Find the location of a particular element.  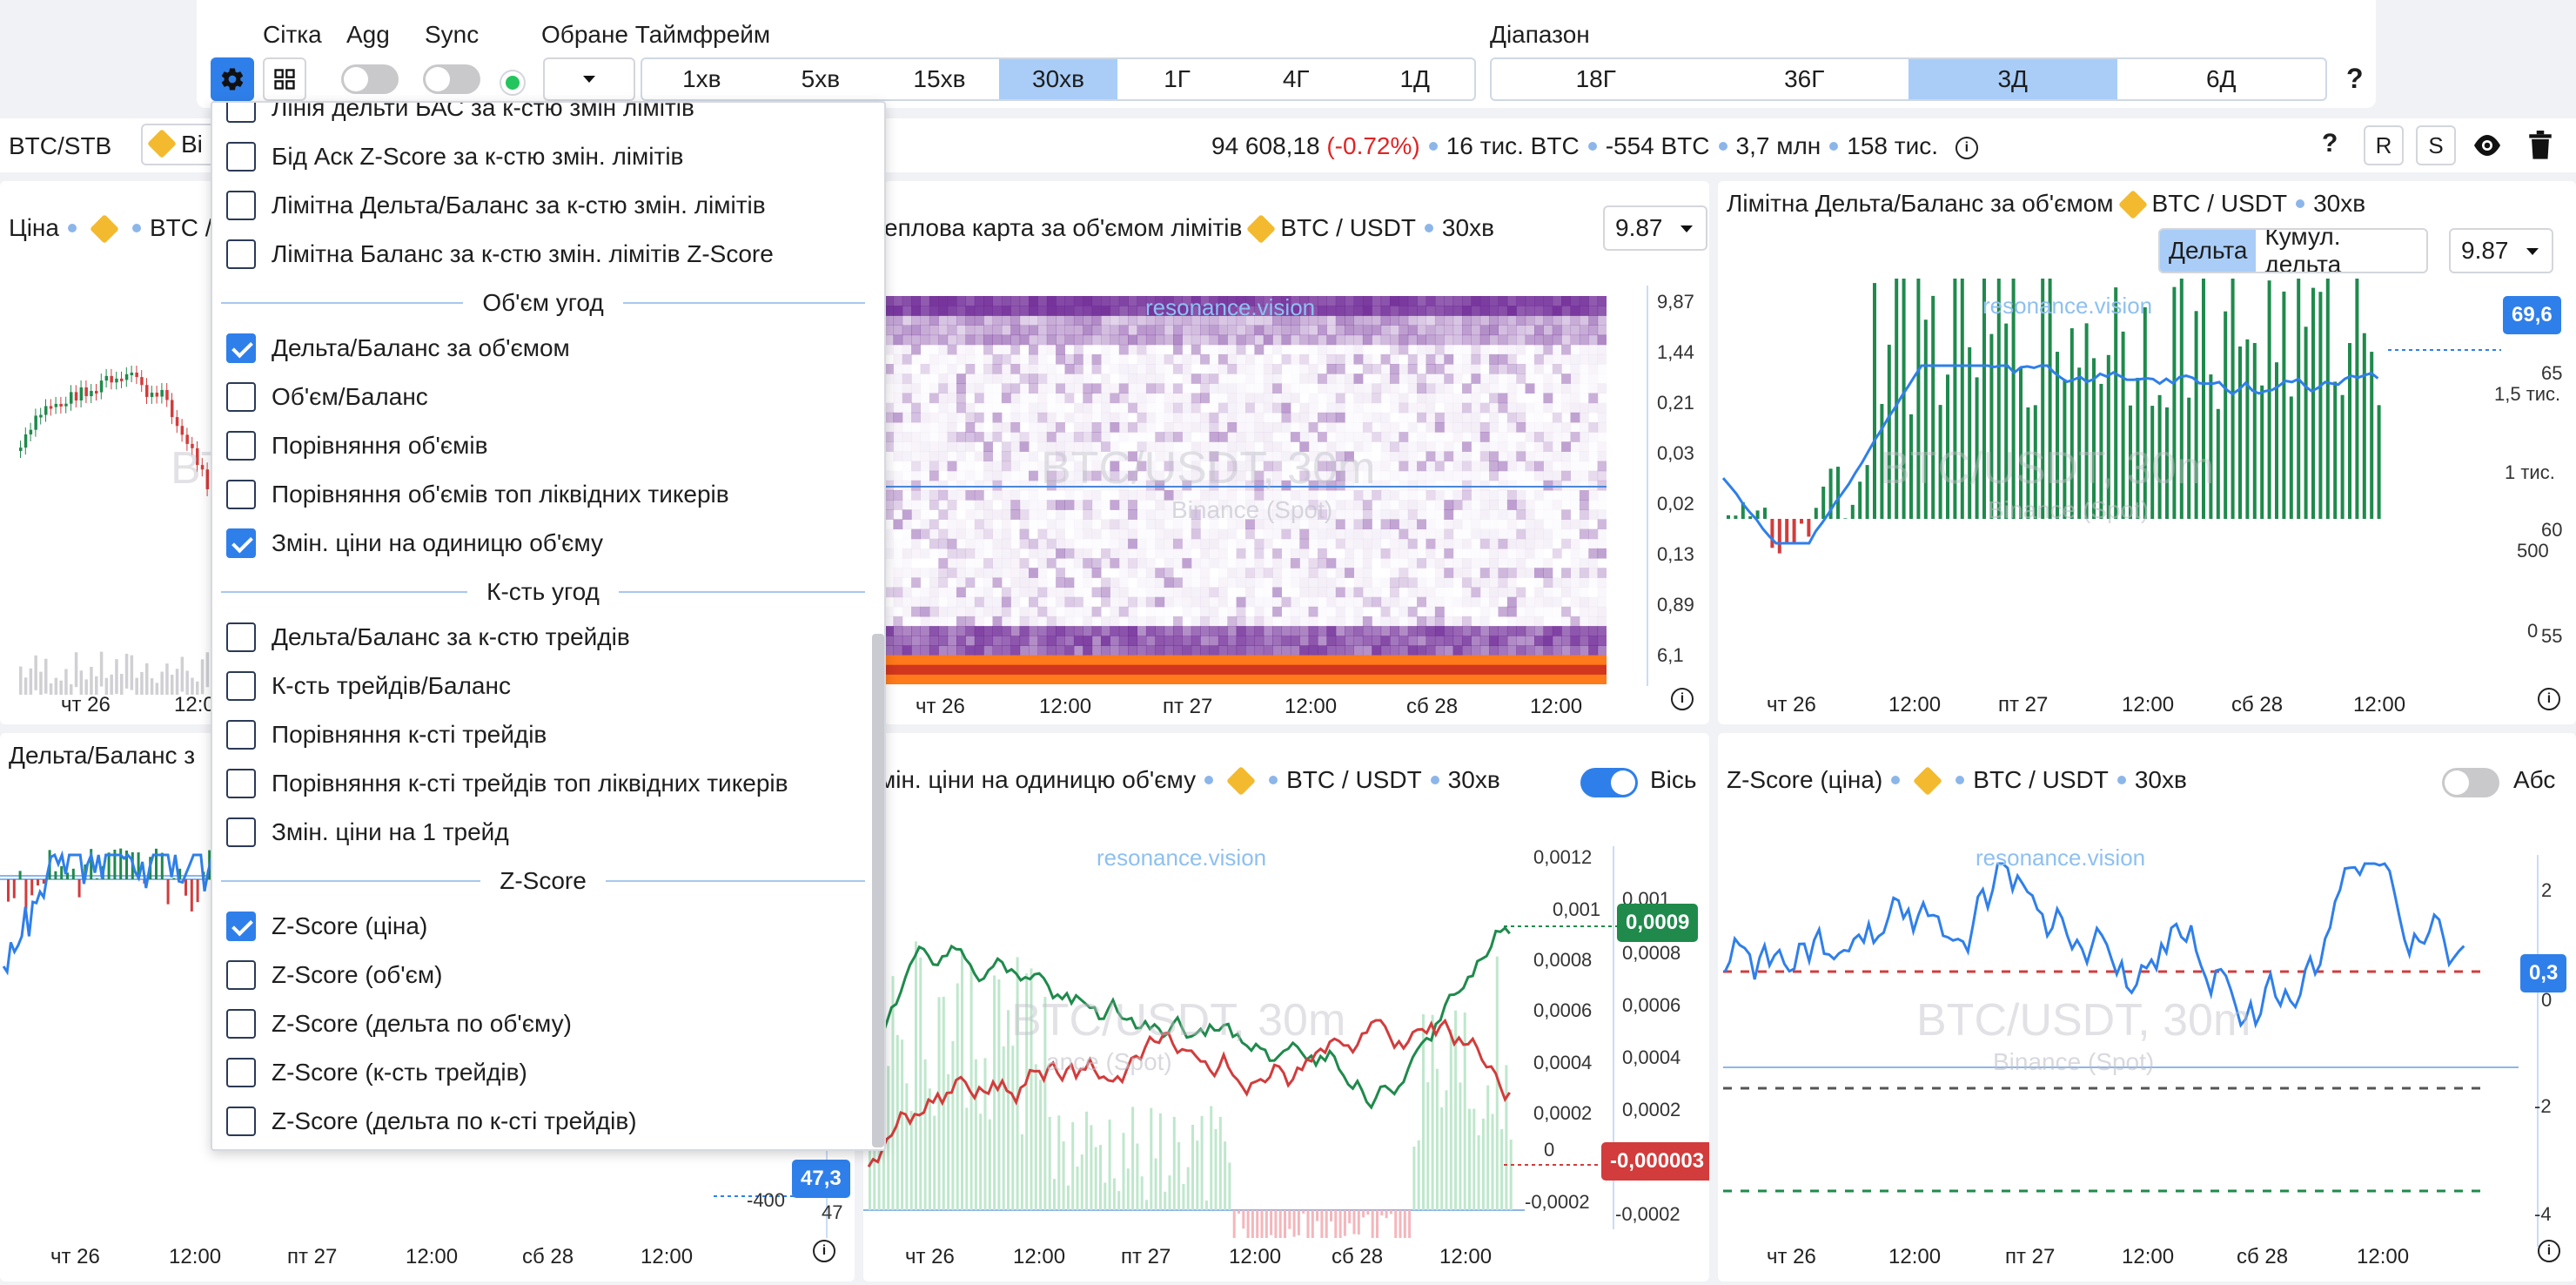

range-option: 3Д is located at coordinates (2013, 79).